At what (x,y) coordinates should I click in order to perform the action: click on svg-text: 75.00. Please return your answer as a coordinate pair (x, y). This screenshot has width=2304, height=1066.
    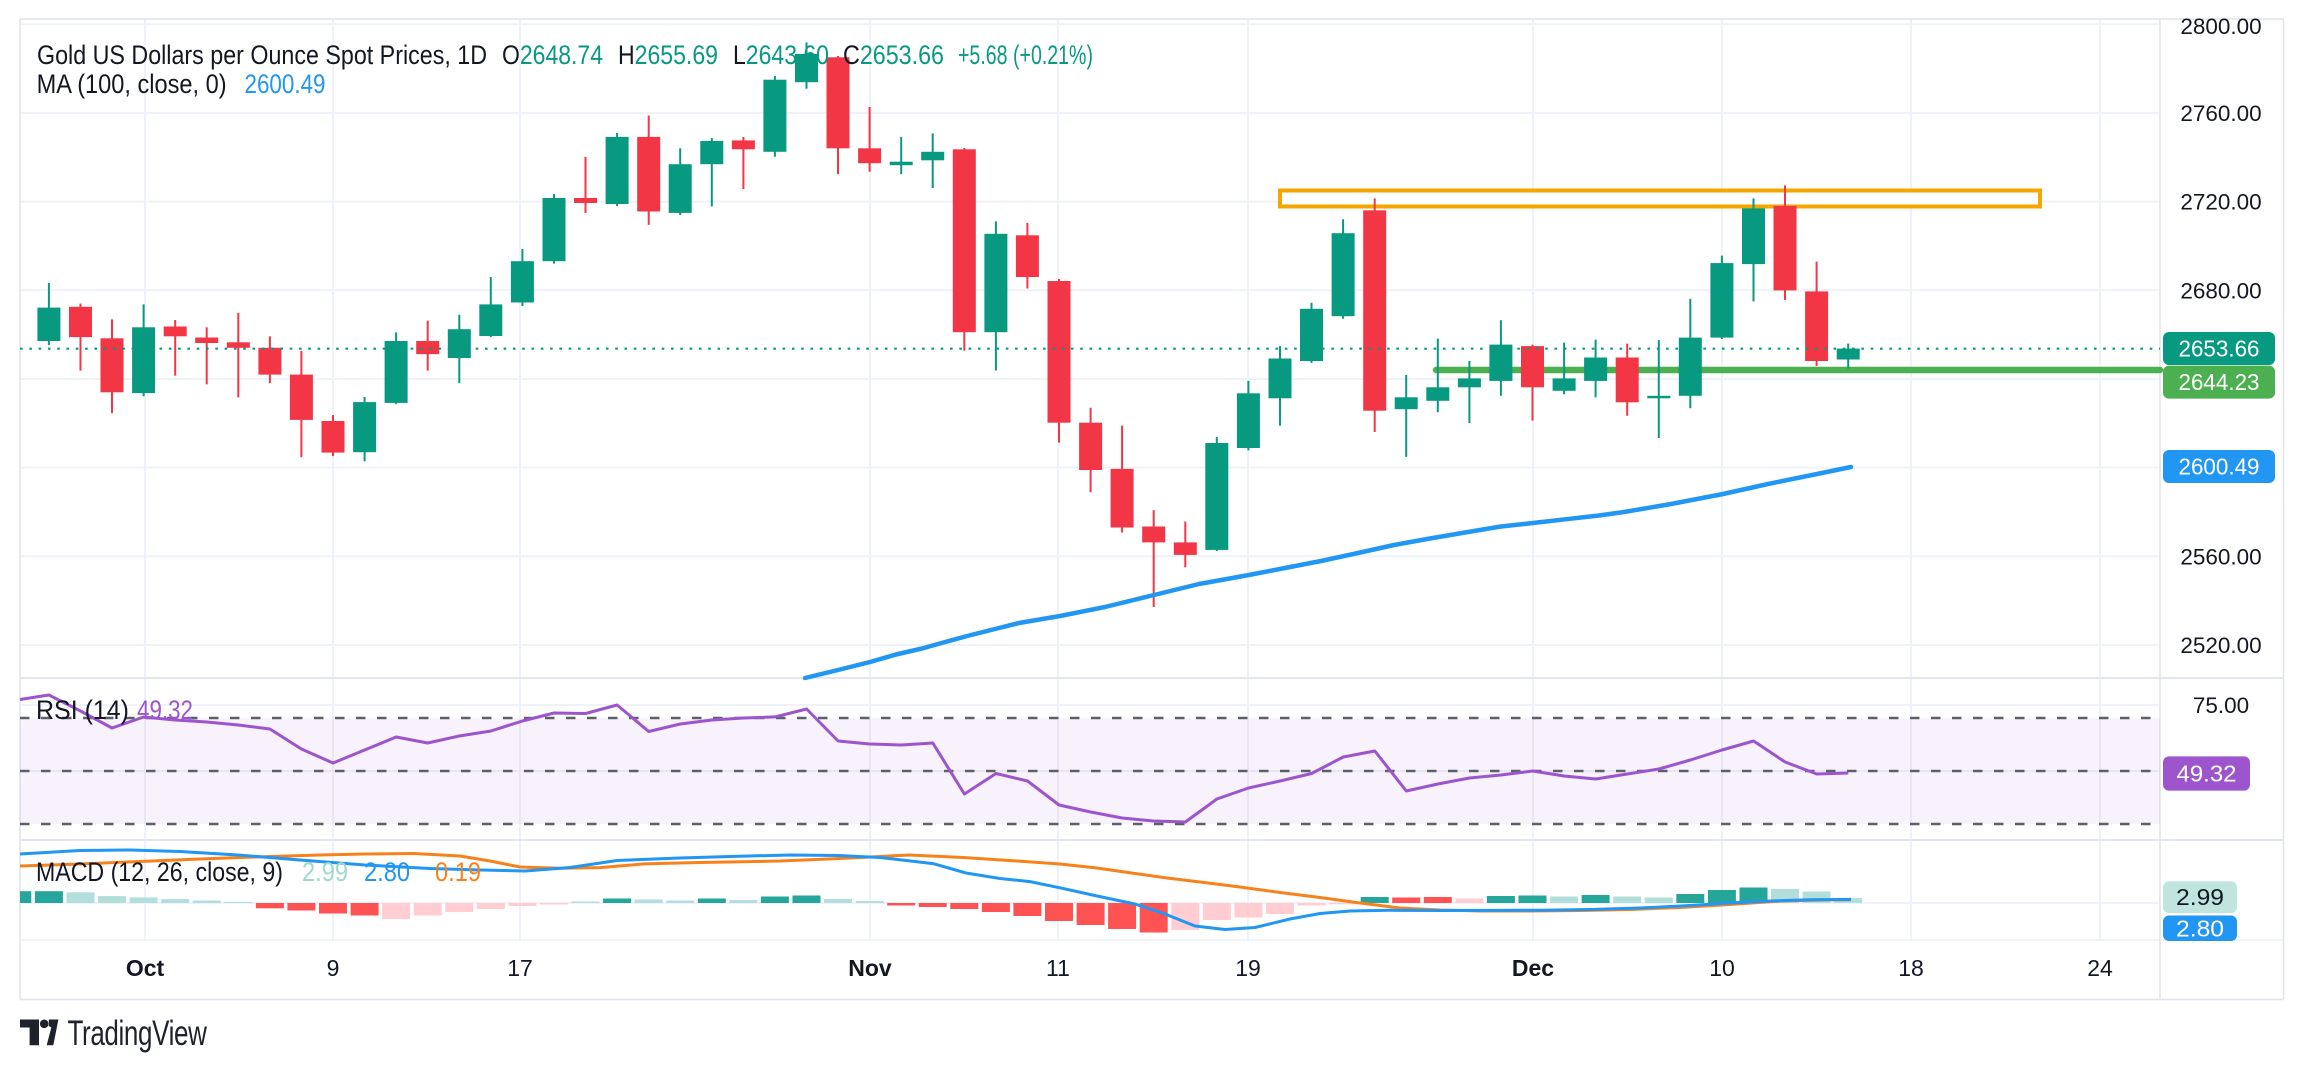
    Looking at the image, I should click on (2221, 705).